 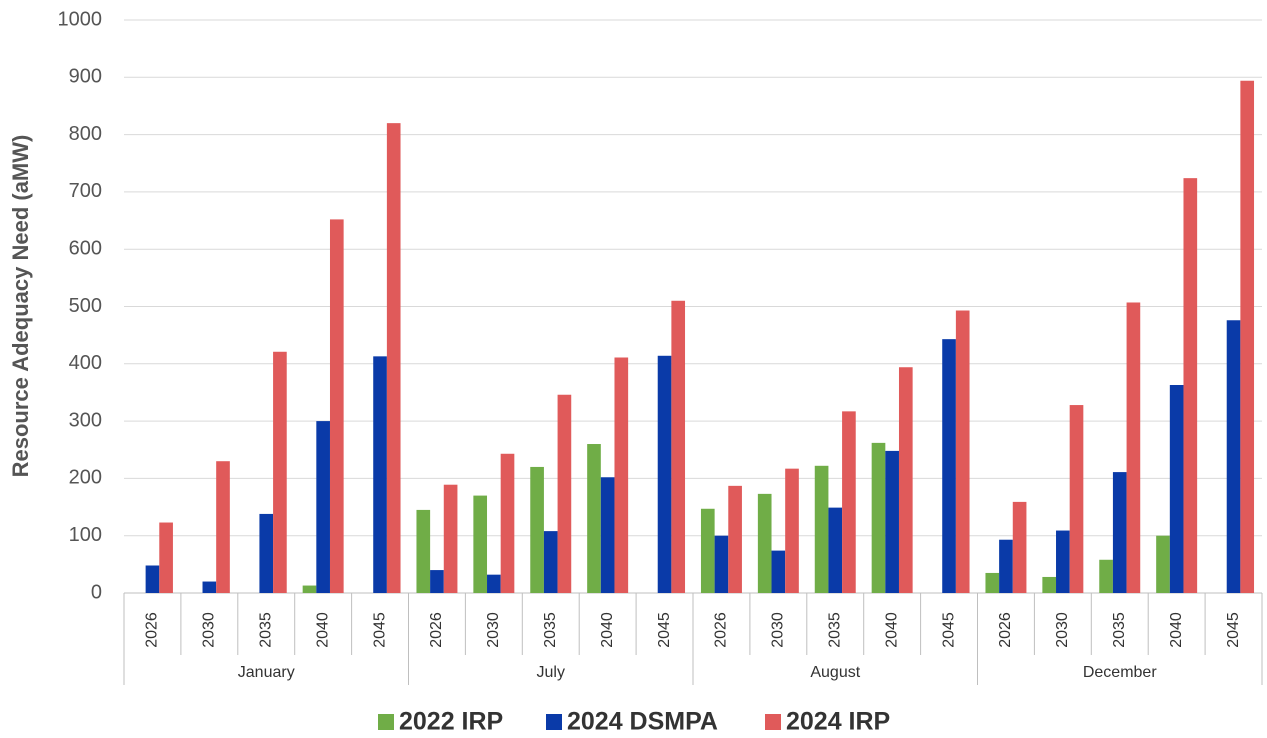 What do you see at coordinates (20, 306) in the screenshot?
I see `y-axis-title: Resource Adequacy Need (aMW)` at bounding box center [20, 306].